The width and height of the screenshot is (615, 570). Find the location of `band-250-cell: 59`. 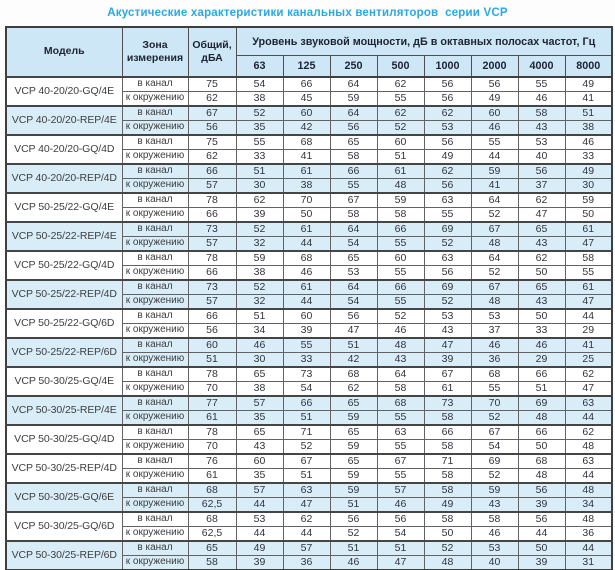

band-250-cell: 59 is located at coordinates (353, 476).